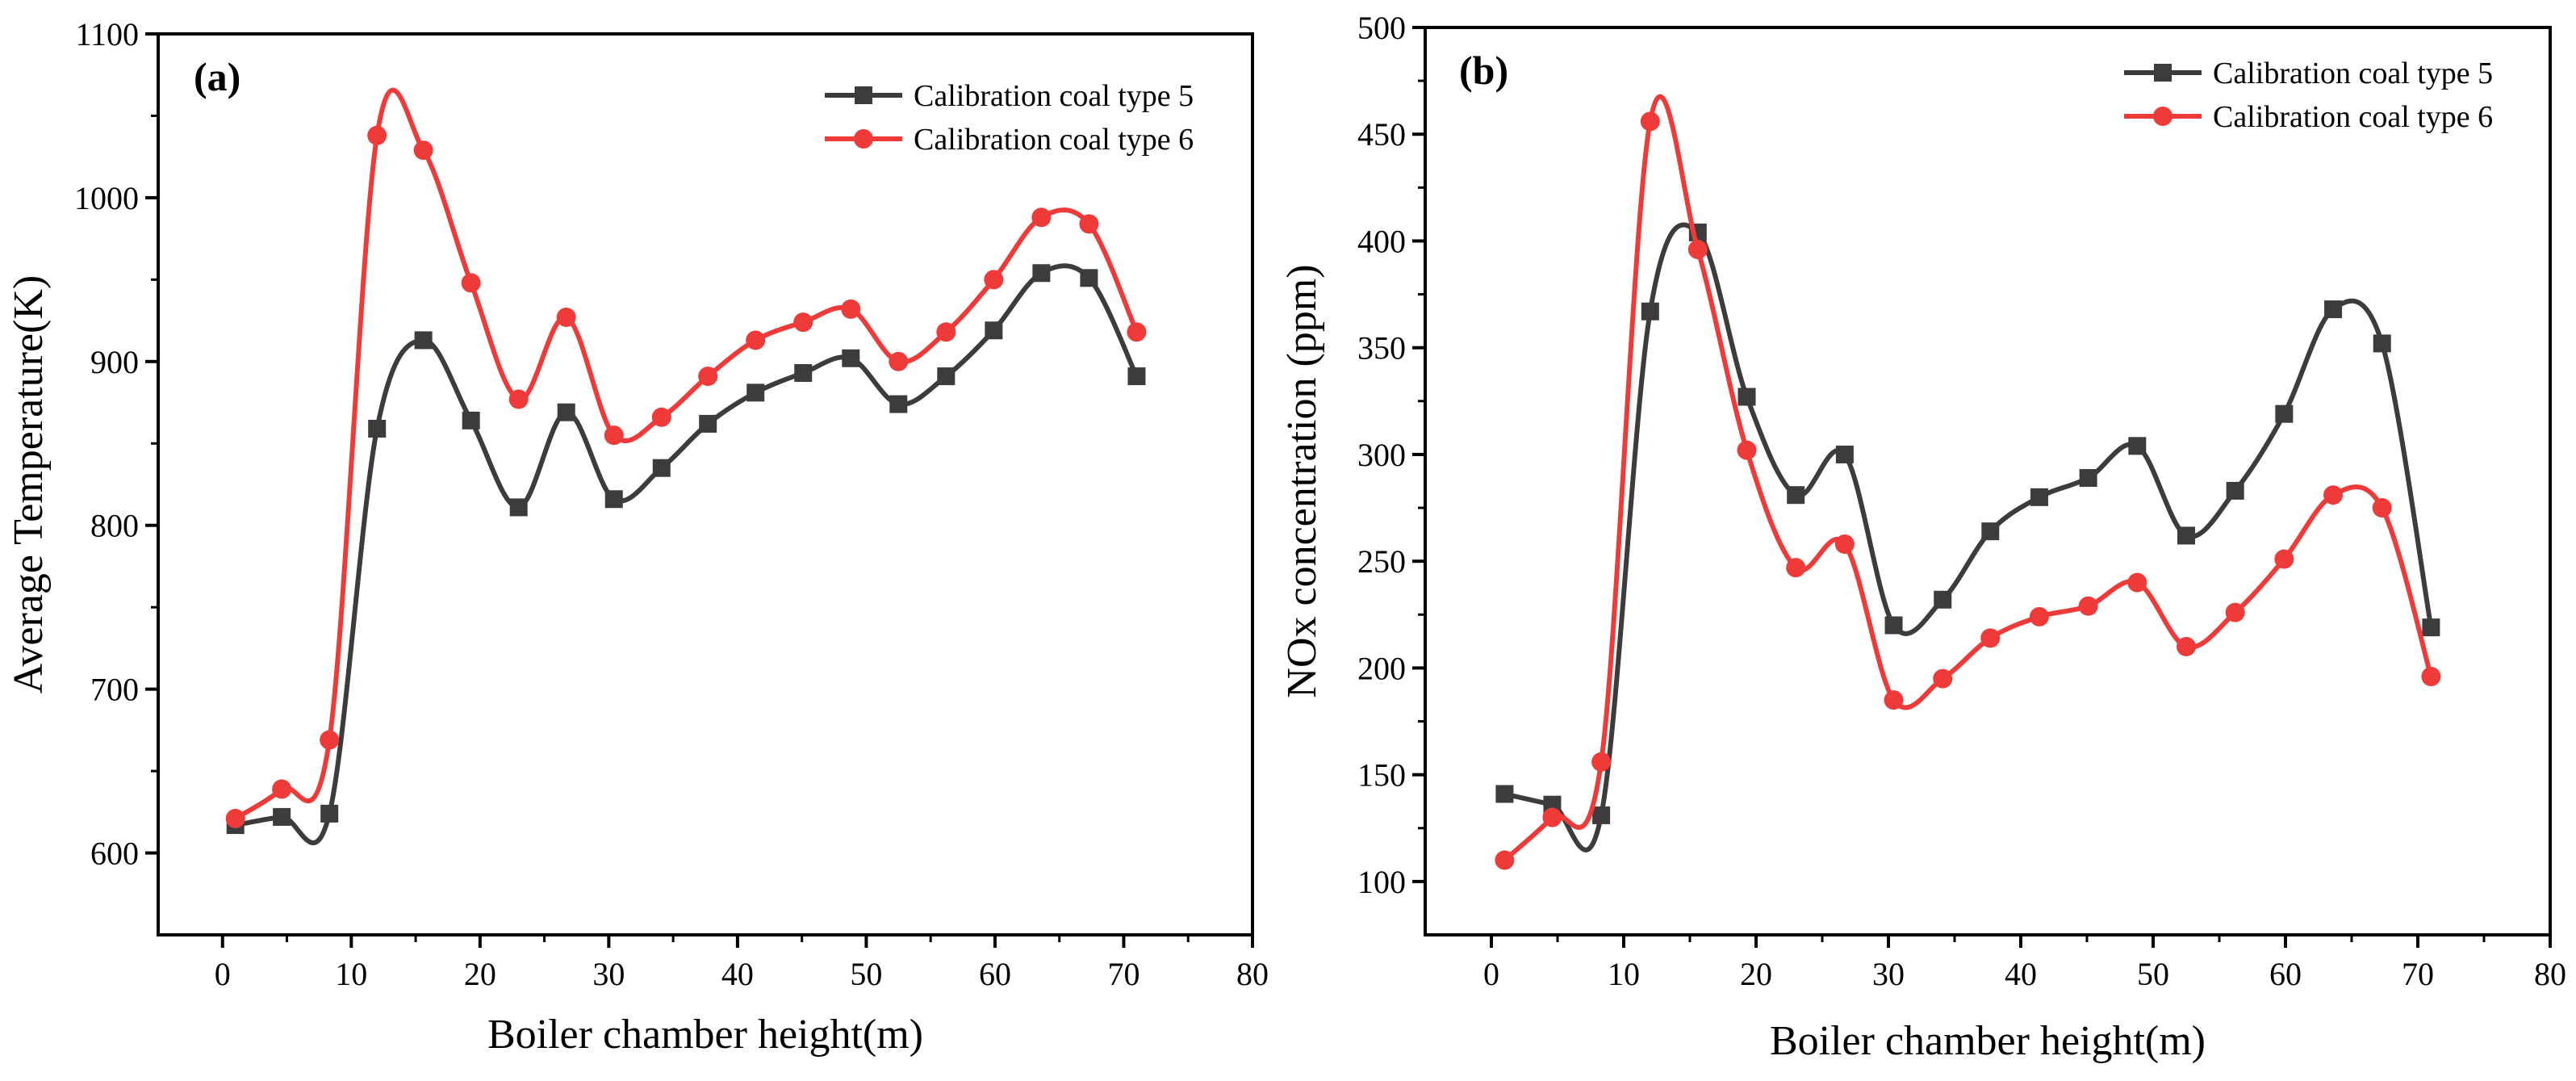 This screenshot has width=2576, height=1081. Describe the element at coordinates (1381, 668) in the screenshot. I see `y-tick-label: 200` at that location.